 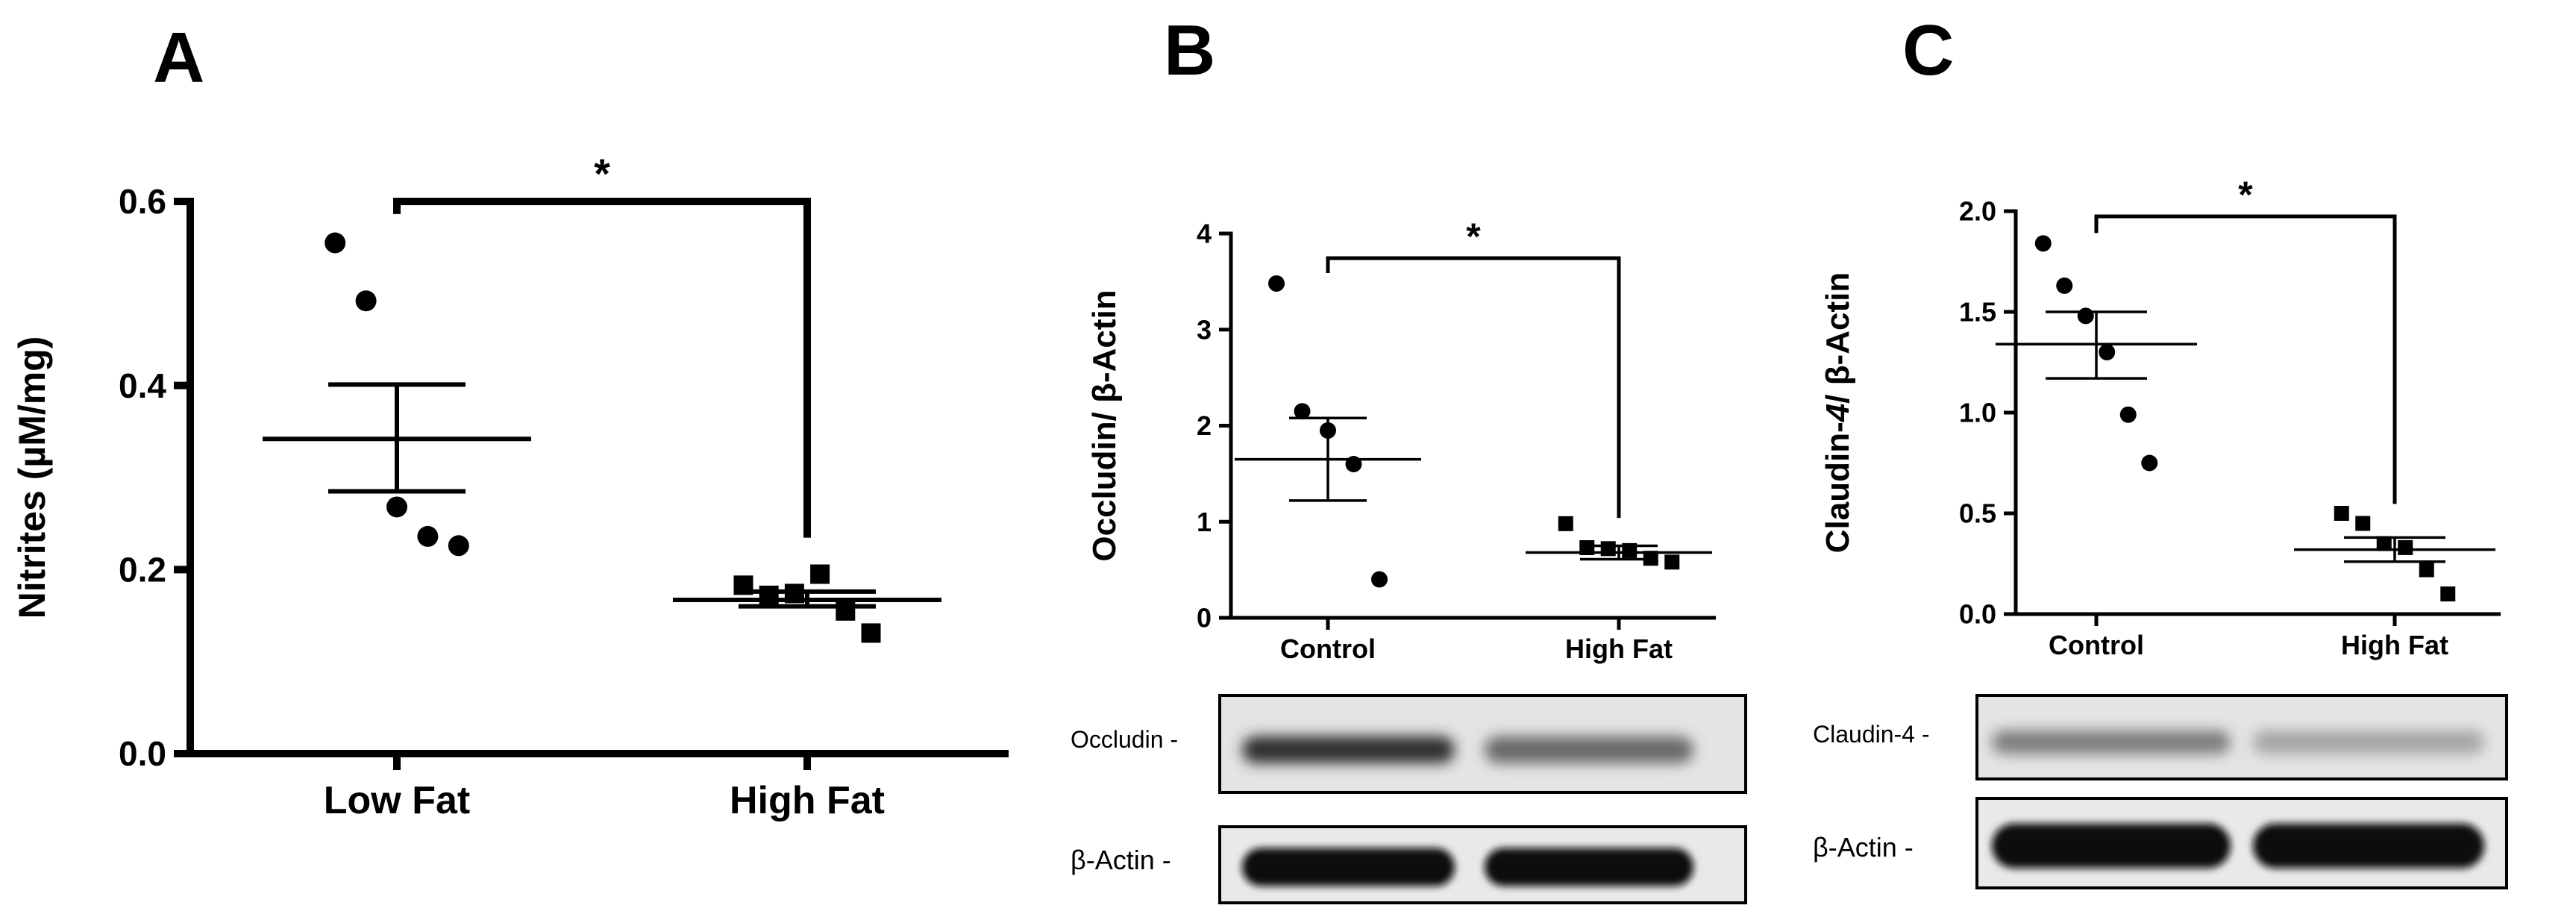 What do you see at coordinates (1978, 212) in the screenshot?
I see `y-tick-label: 2.0` at bounding box center [1978, 212].